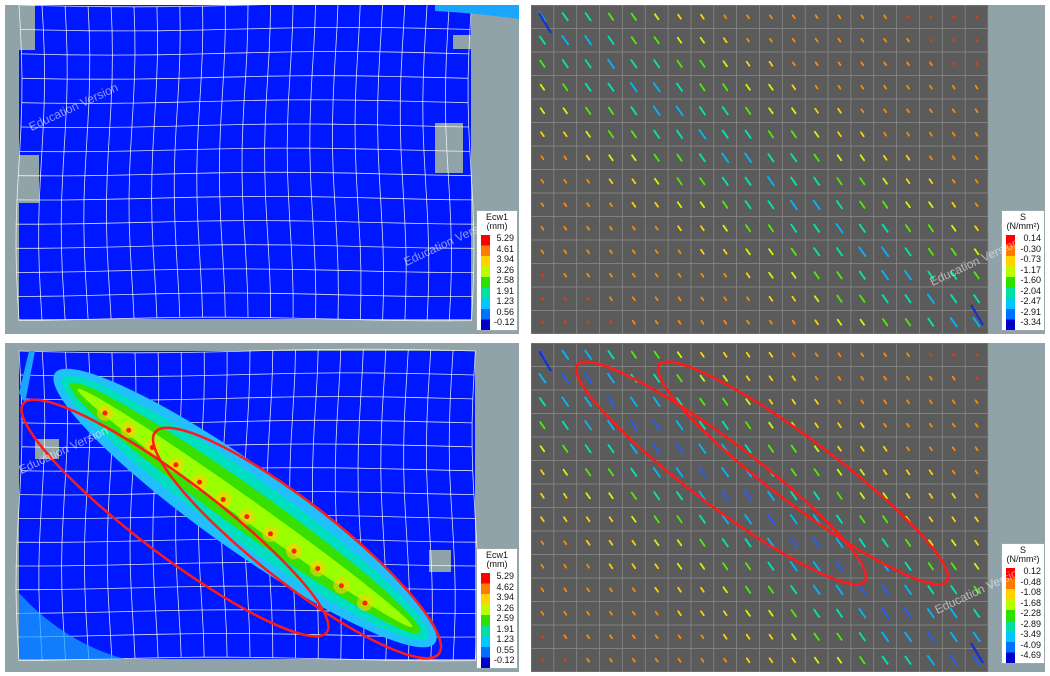  I want to click on highlight-ellipse, so click(297, 543).